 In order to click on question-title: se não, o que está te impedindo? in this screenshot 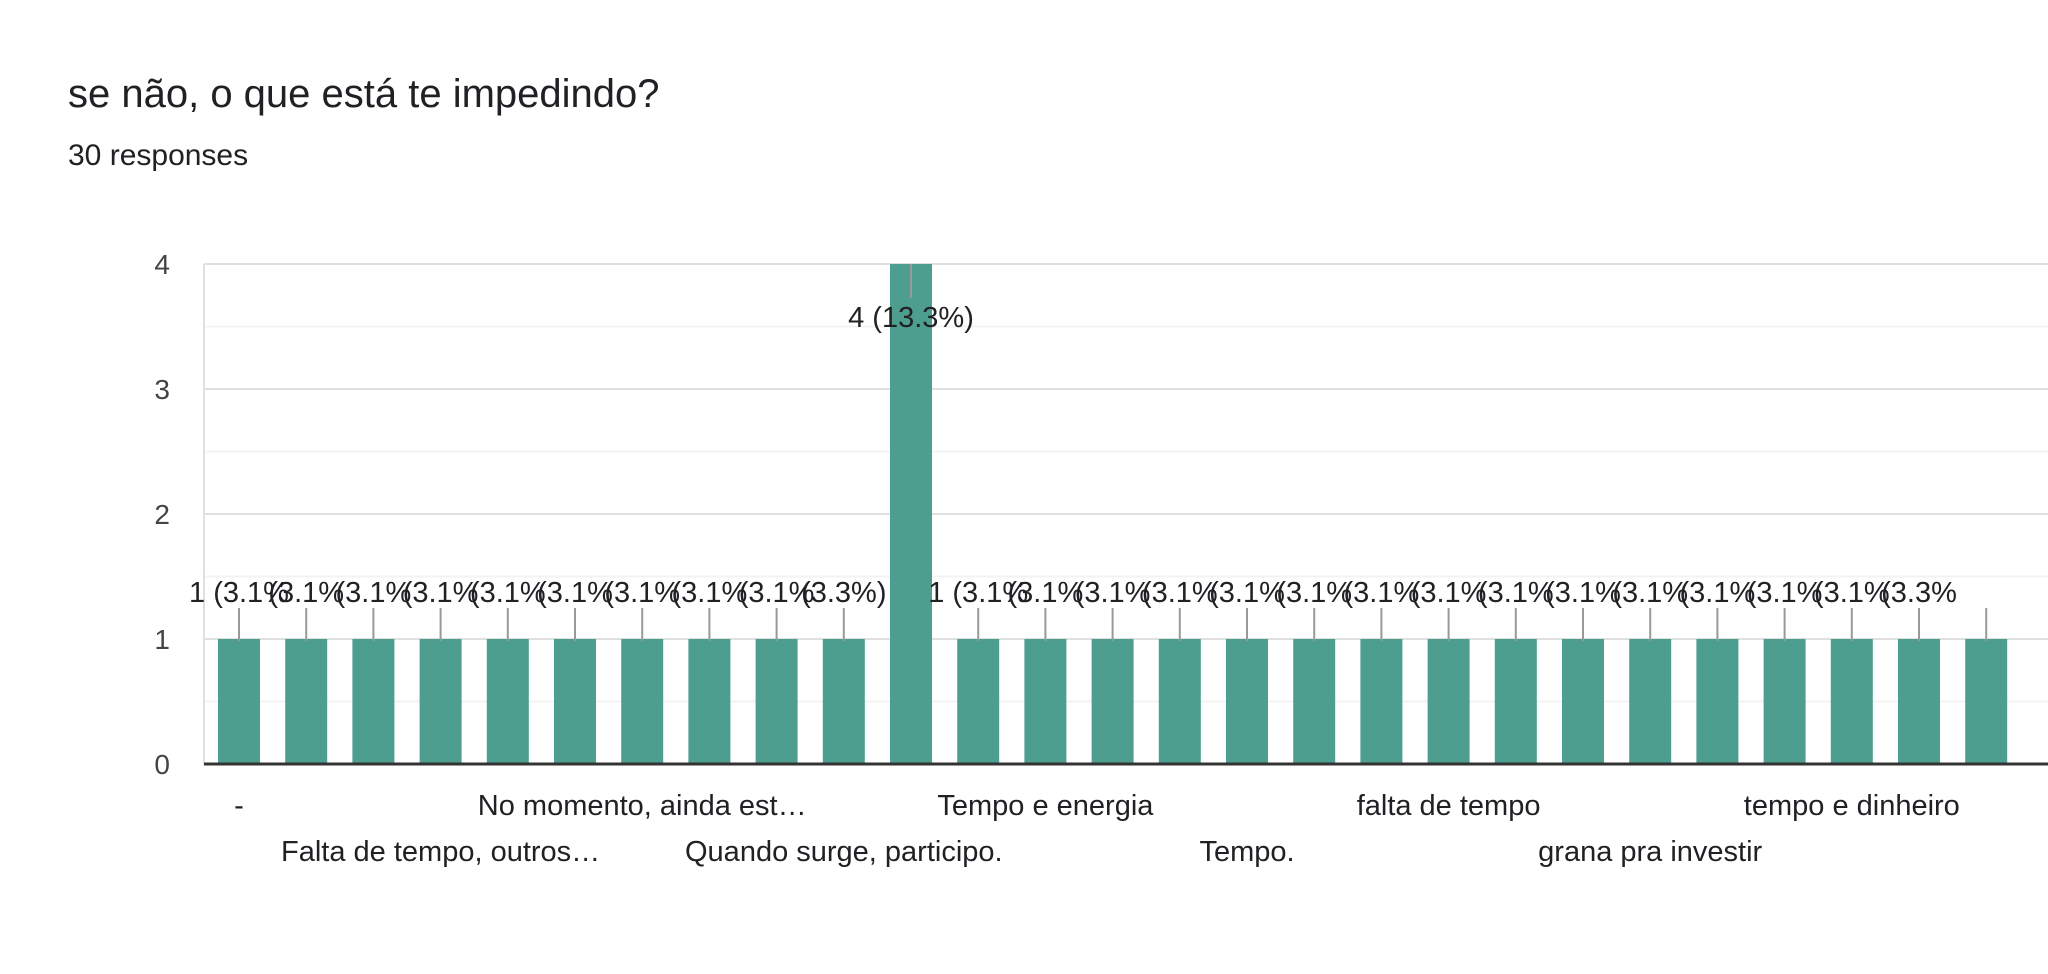, I will do `click(364, 94)`.